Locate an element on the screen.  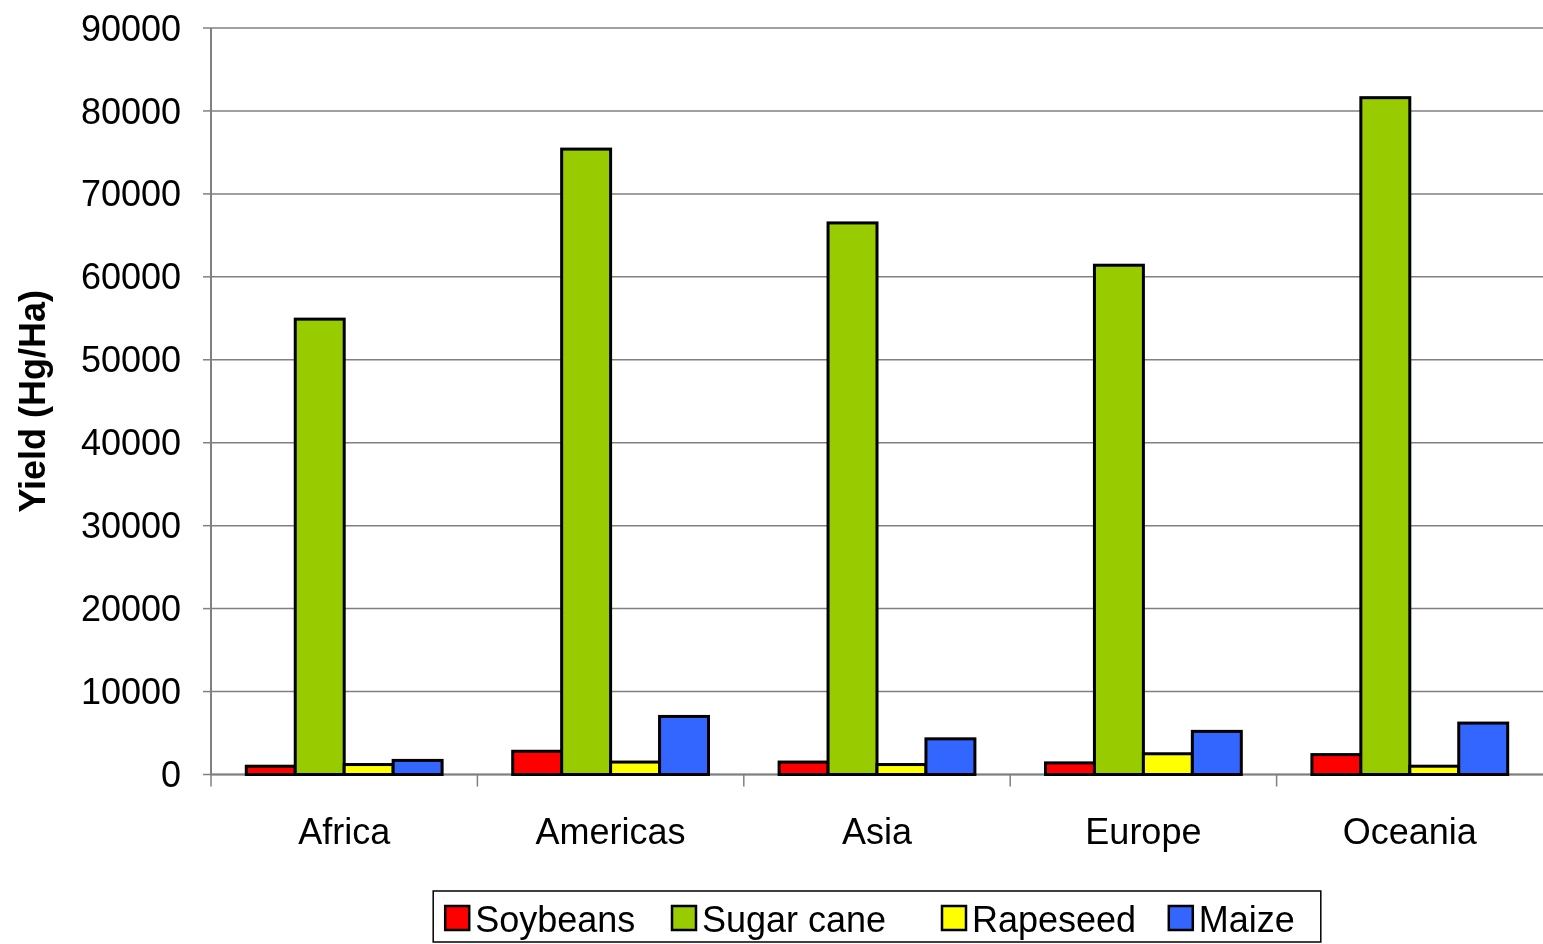
x-tick-label: Americas is located at coordinates (610, 831).